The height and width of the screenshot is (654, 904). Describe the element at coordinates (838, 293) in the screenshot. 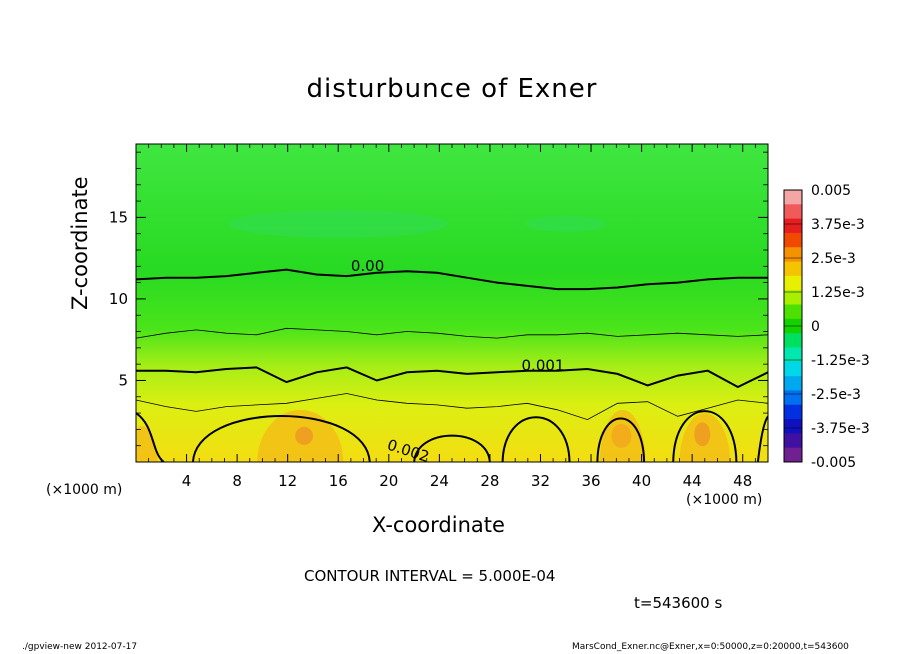

I see `colorbar-label: 1.25e-3` at that location.